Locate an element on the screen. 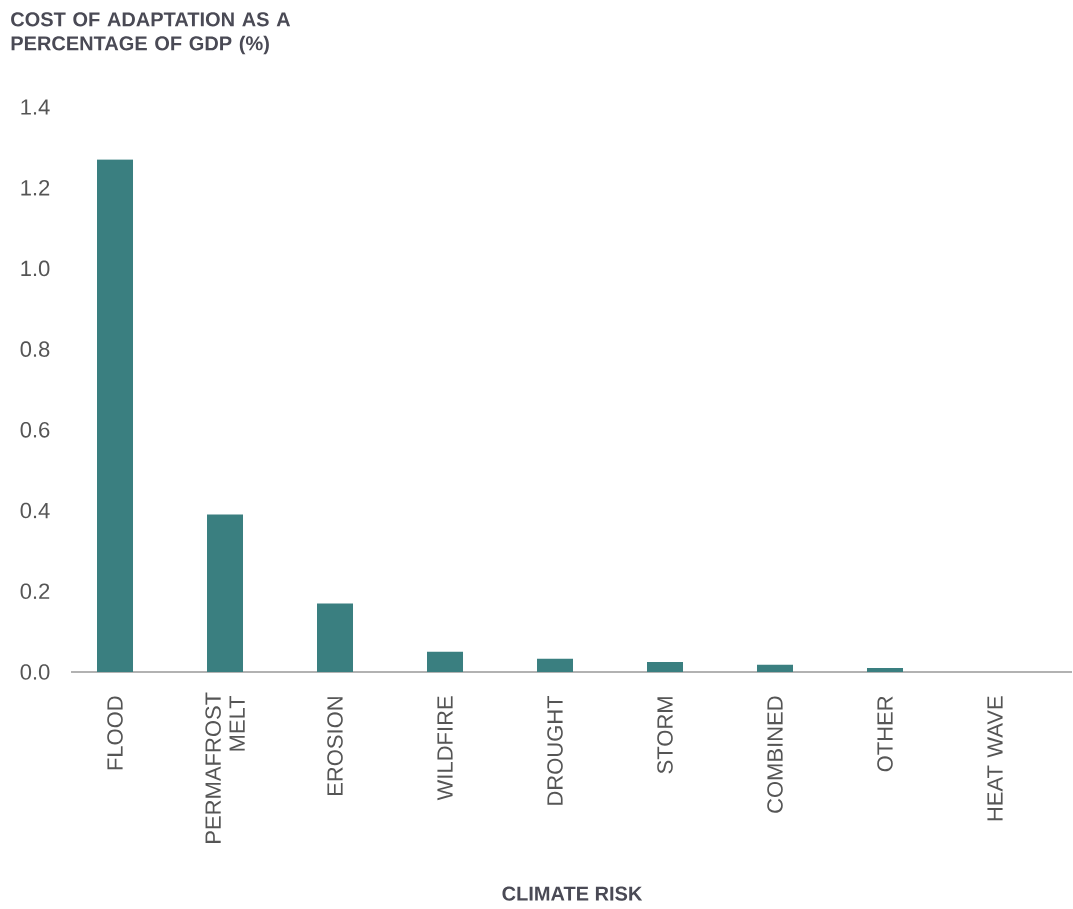  y-axis-title: COST OF ADAPTATION AS A PERCENTAGE OF GDP (%) is located at coordinates (151, 33).